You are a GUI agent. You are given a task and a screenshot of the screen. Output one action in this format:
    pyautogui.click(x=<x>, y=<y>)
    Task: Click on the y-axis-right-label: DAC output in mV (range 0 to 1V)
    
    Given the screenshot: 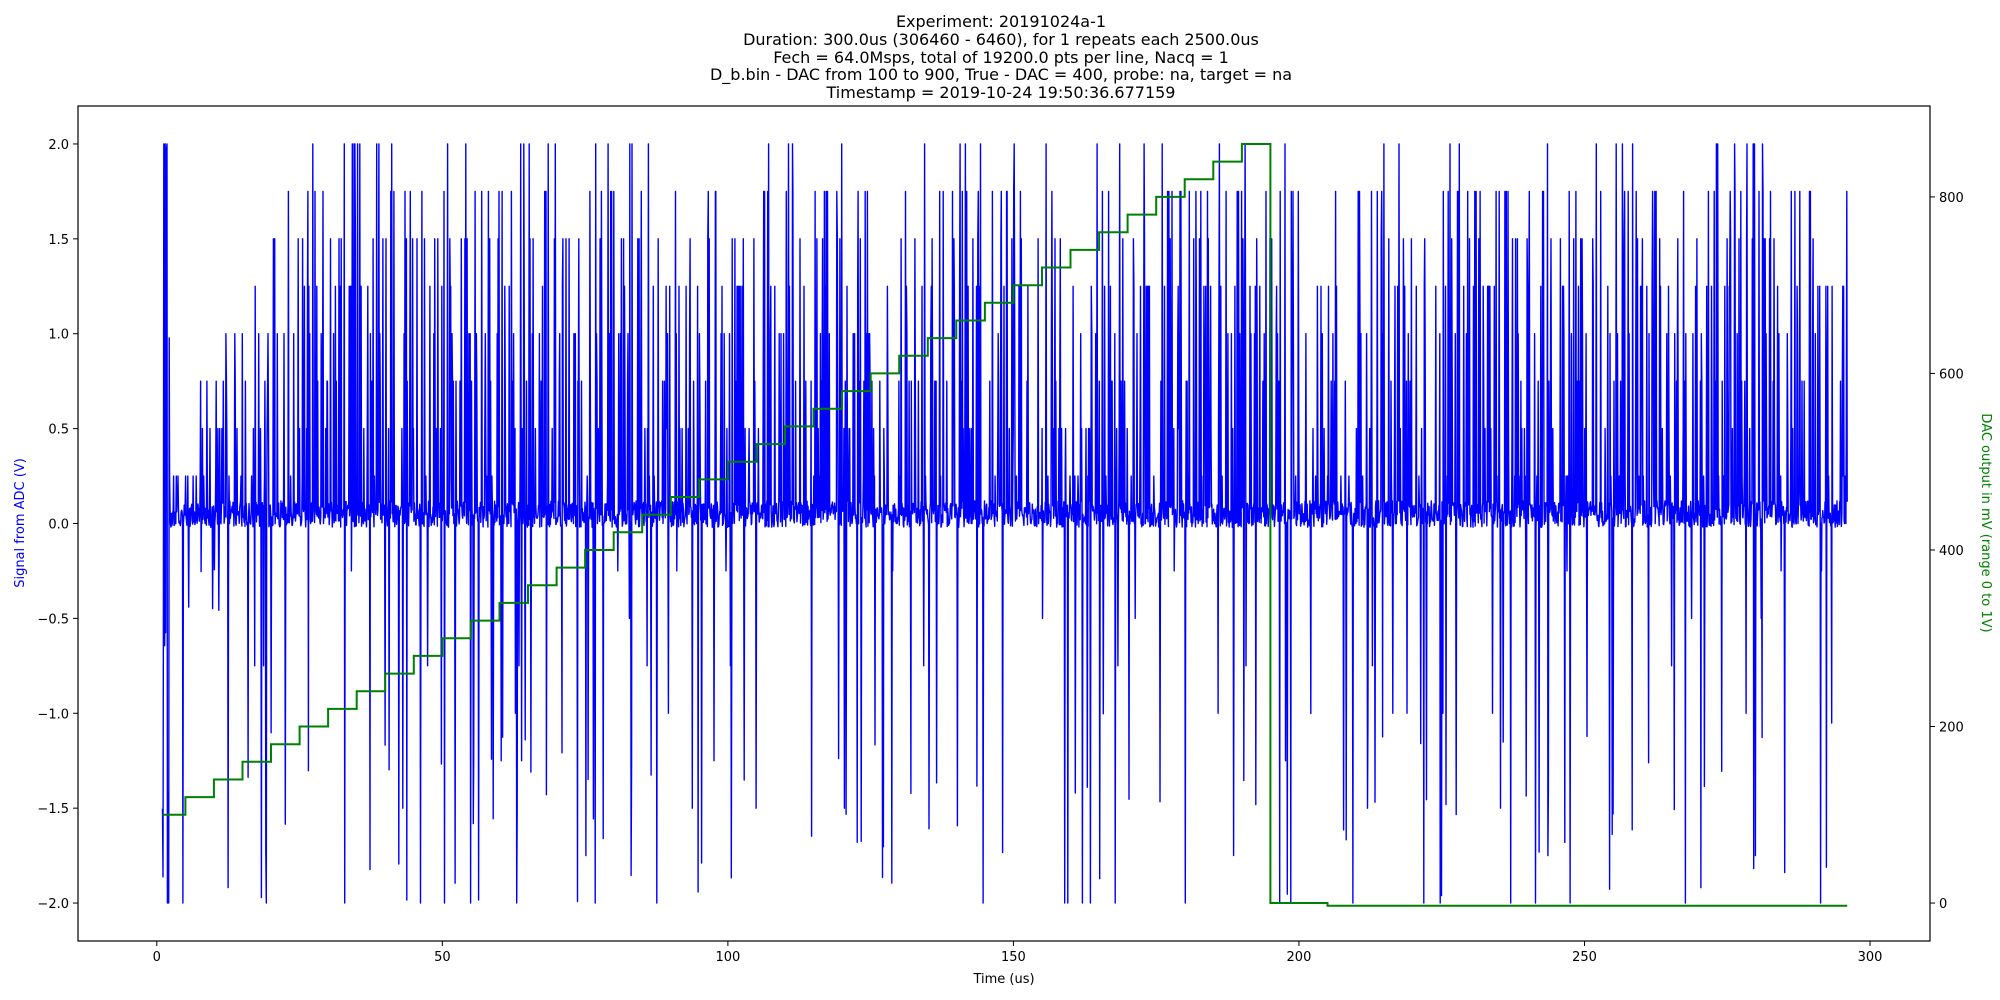 What is the action you would take?
    pyautogui.click(x=1985, y=522)
    